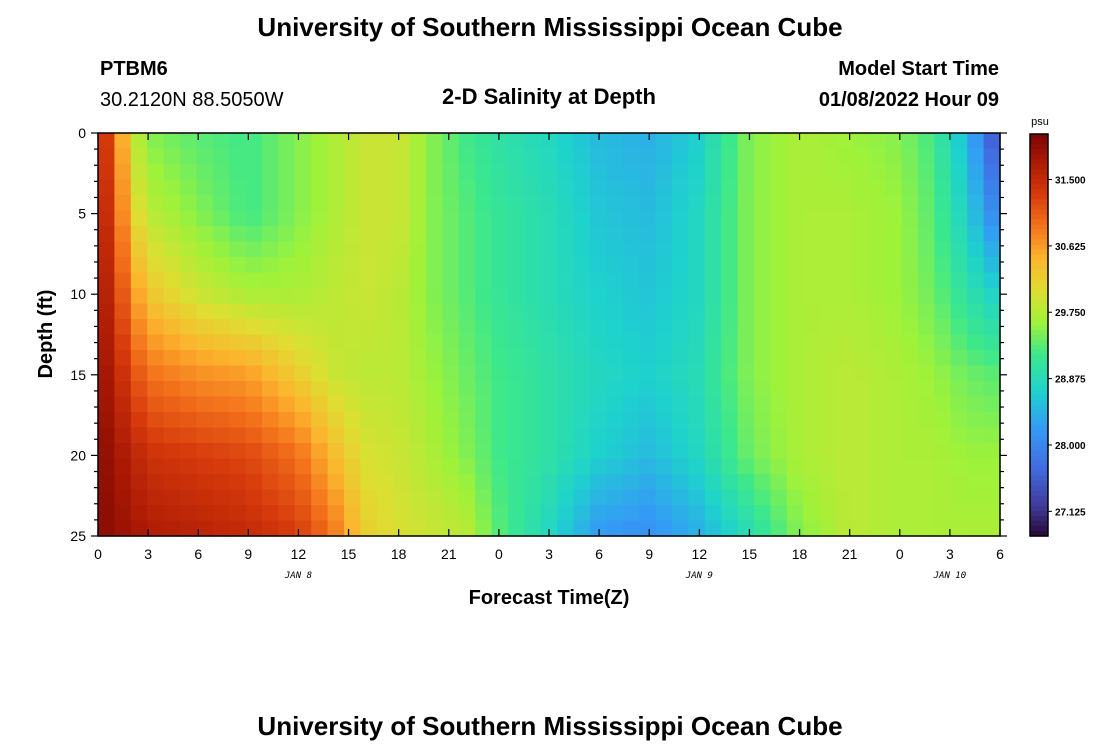 The image size is (1100, 750). I want to click on y-tick-label: 10, so click(78, 294).